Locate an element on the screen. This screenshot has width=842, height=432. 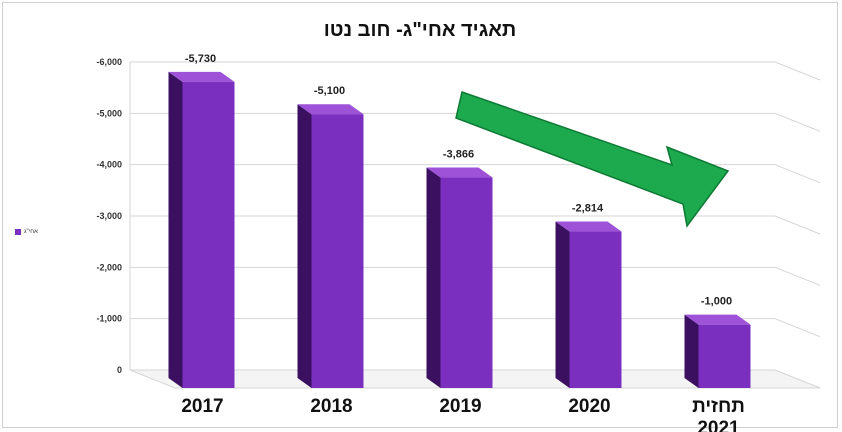
y-tick-label: -5,000 is located at coordinates (109, 113).